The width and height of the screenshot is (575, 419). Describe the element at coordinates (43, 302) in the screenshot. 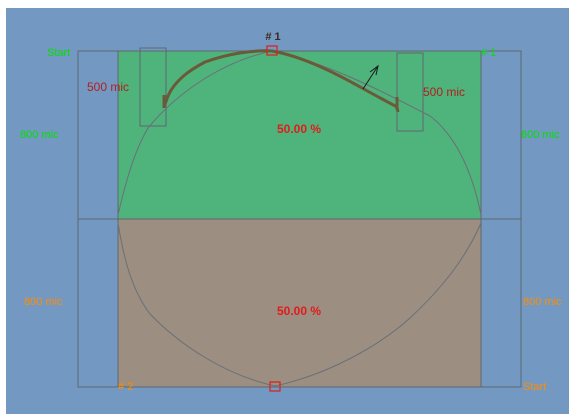

I see `lower-left-dimension-label: 800 mic` at that location.